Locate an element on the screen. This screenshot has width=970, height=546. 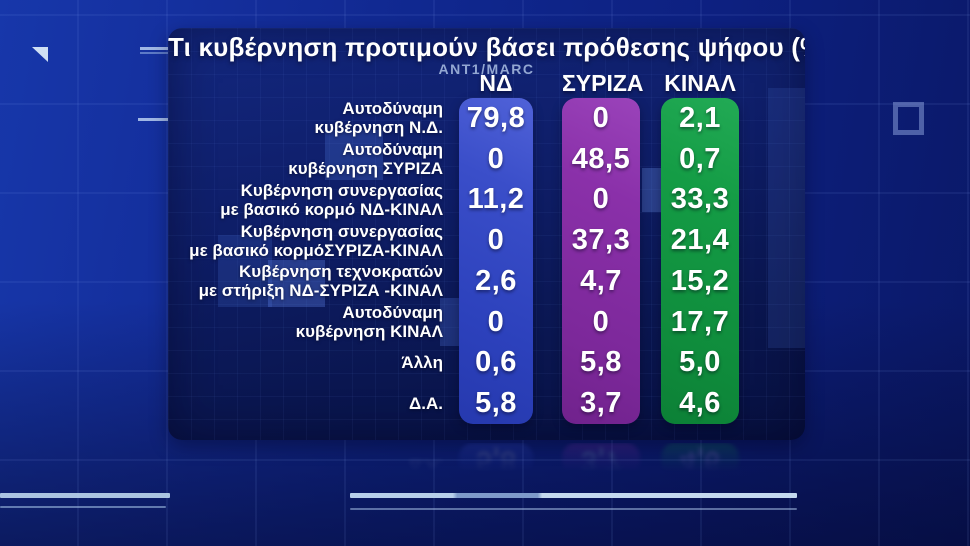
value-cell: 11,2 is located at coordinates (496, 199).